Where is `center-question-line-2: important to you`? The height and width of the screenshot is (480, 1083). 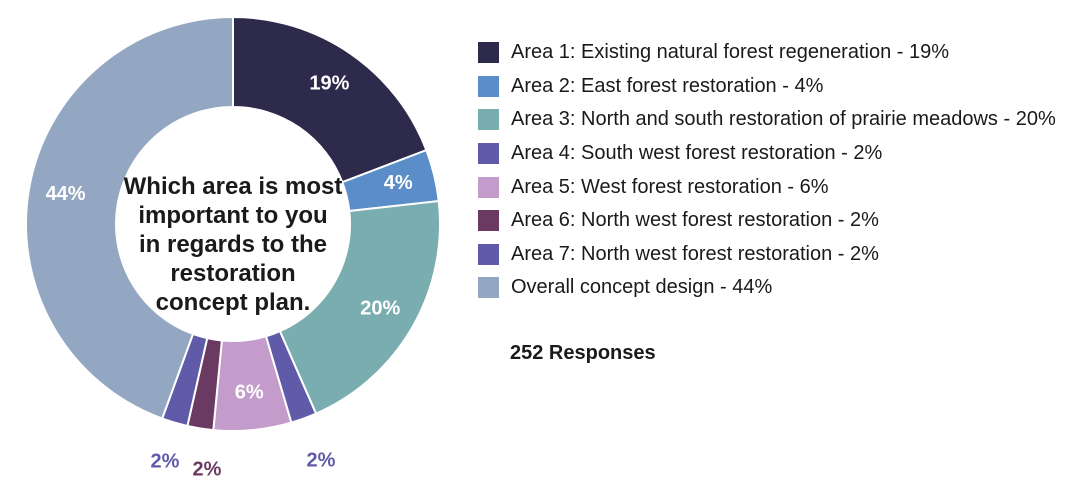 center-question-line-2: important to you is located at coordinates (233, 215).